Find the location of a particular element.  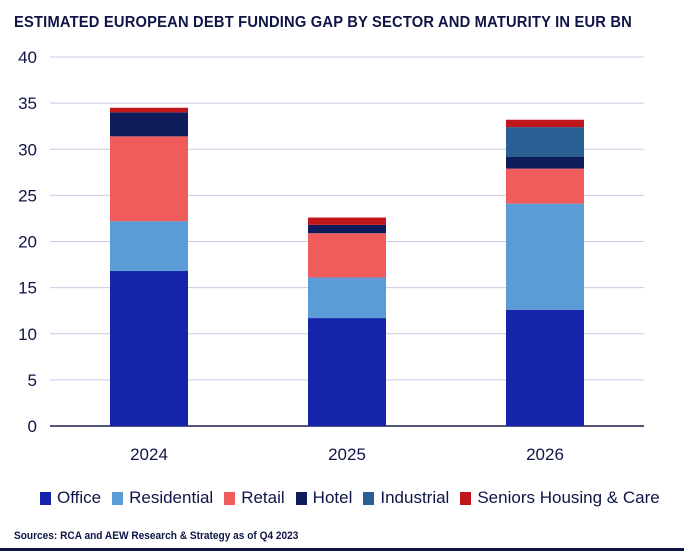

bar-segment-seniors-housing-care-2025 is located at coordinates (347, 221).